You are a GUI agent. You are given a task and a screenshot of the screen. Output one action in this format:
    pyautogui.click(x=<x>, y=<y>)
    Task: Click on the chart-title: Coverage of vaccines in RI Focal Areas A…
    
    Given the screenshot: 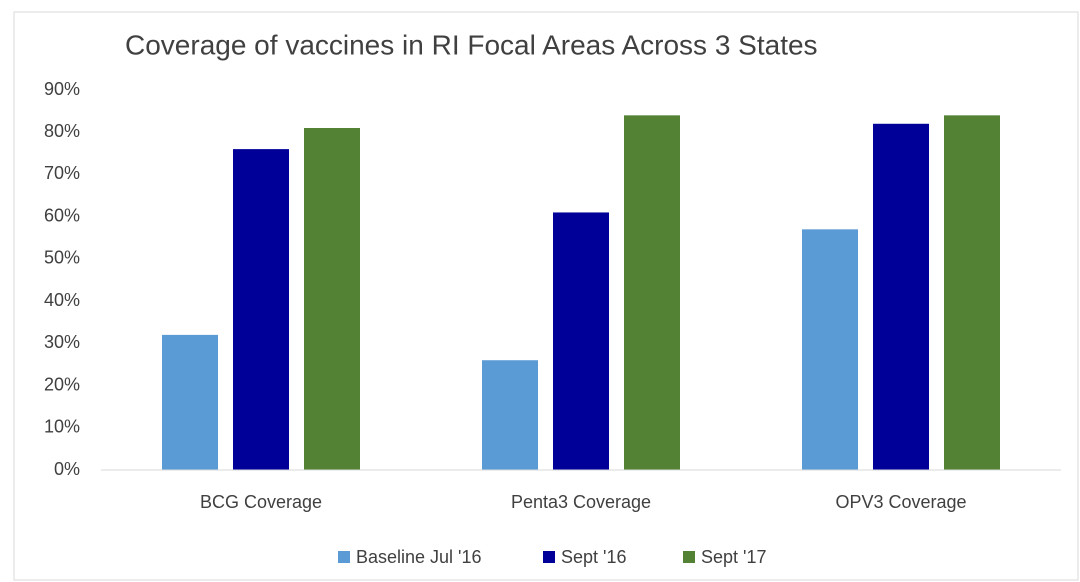 What is the action you would take?
    pyautogui.click(x=471, y=44)
    